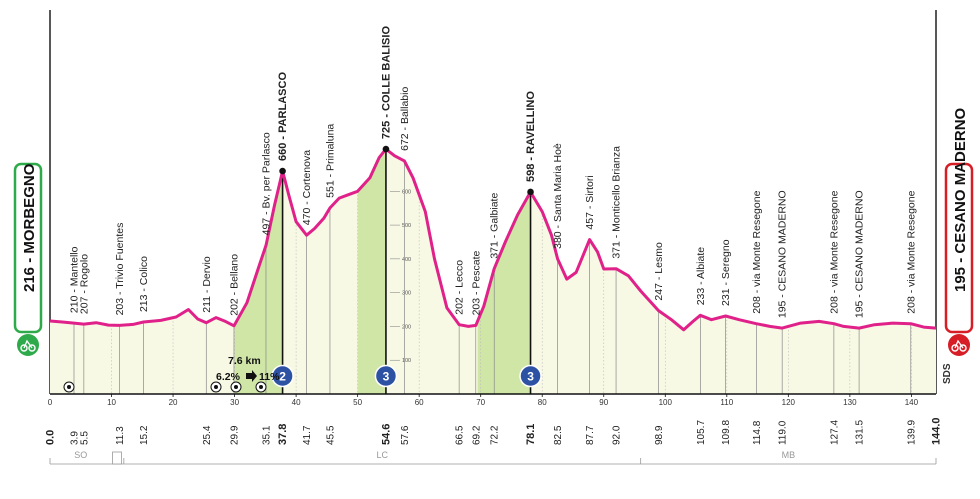  What do you see at coordinates (603, 402) in the screenshot?
I see `x-tick-label: 90` at bounding box center [603, 402].